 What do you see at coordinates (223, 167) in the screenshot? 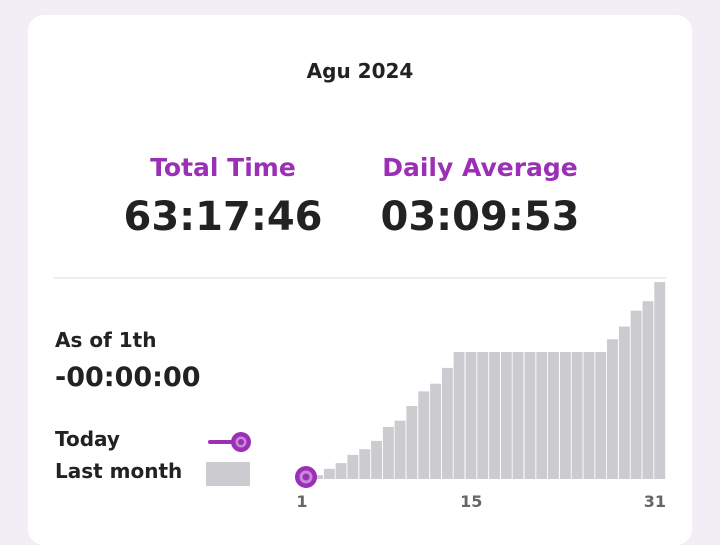
I see `total-time-label: Total Time` at bounding box center [223, 167].